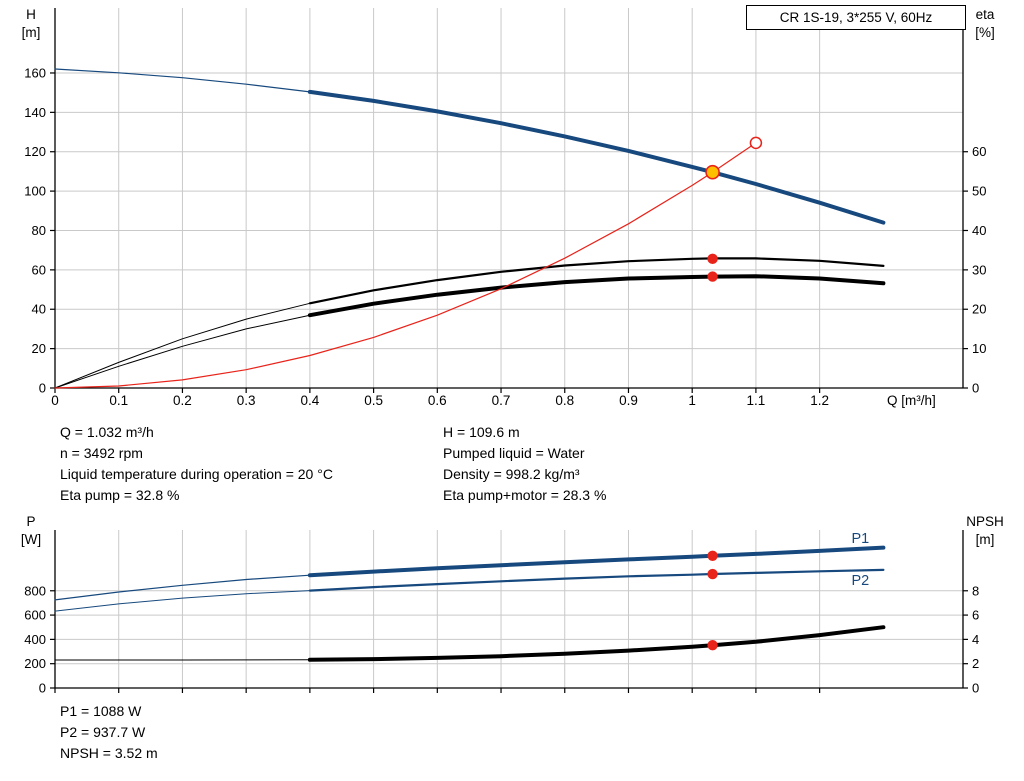 The width and height of the screenshot is (1024, 781). What do you see at coordinates (31, 14) in the screenshot?
I see `y-left-title: H` at bounding box center [31, 14].